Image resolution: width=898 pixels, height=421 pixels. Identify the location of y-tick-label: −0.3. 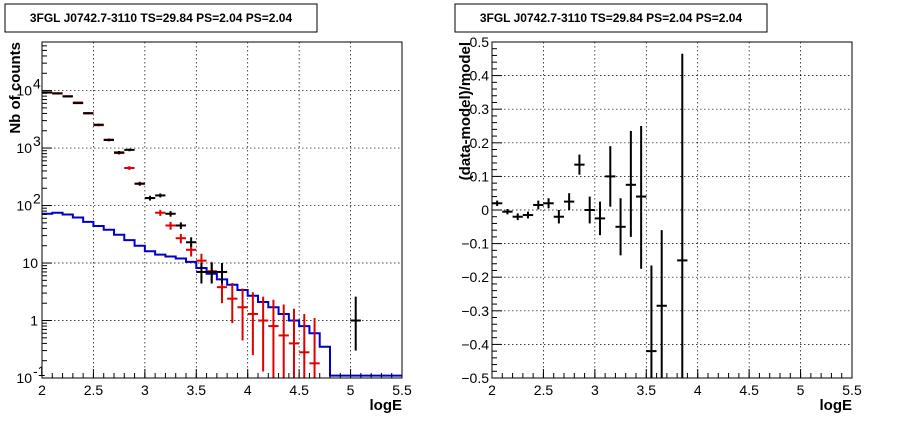
(475, 311).